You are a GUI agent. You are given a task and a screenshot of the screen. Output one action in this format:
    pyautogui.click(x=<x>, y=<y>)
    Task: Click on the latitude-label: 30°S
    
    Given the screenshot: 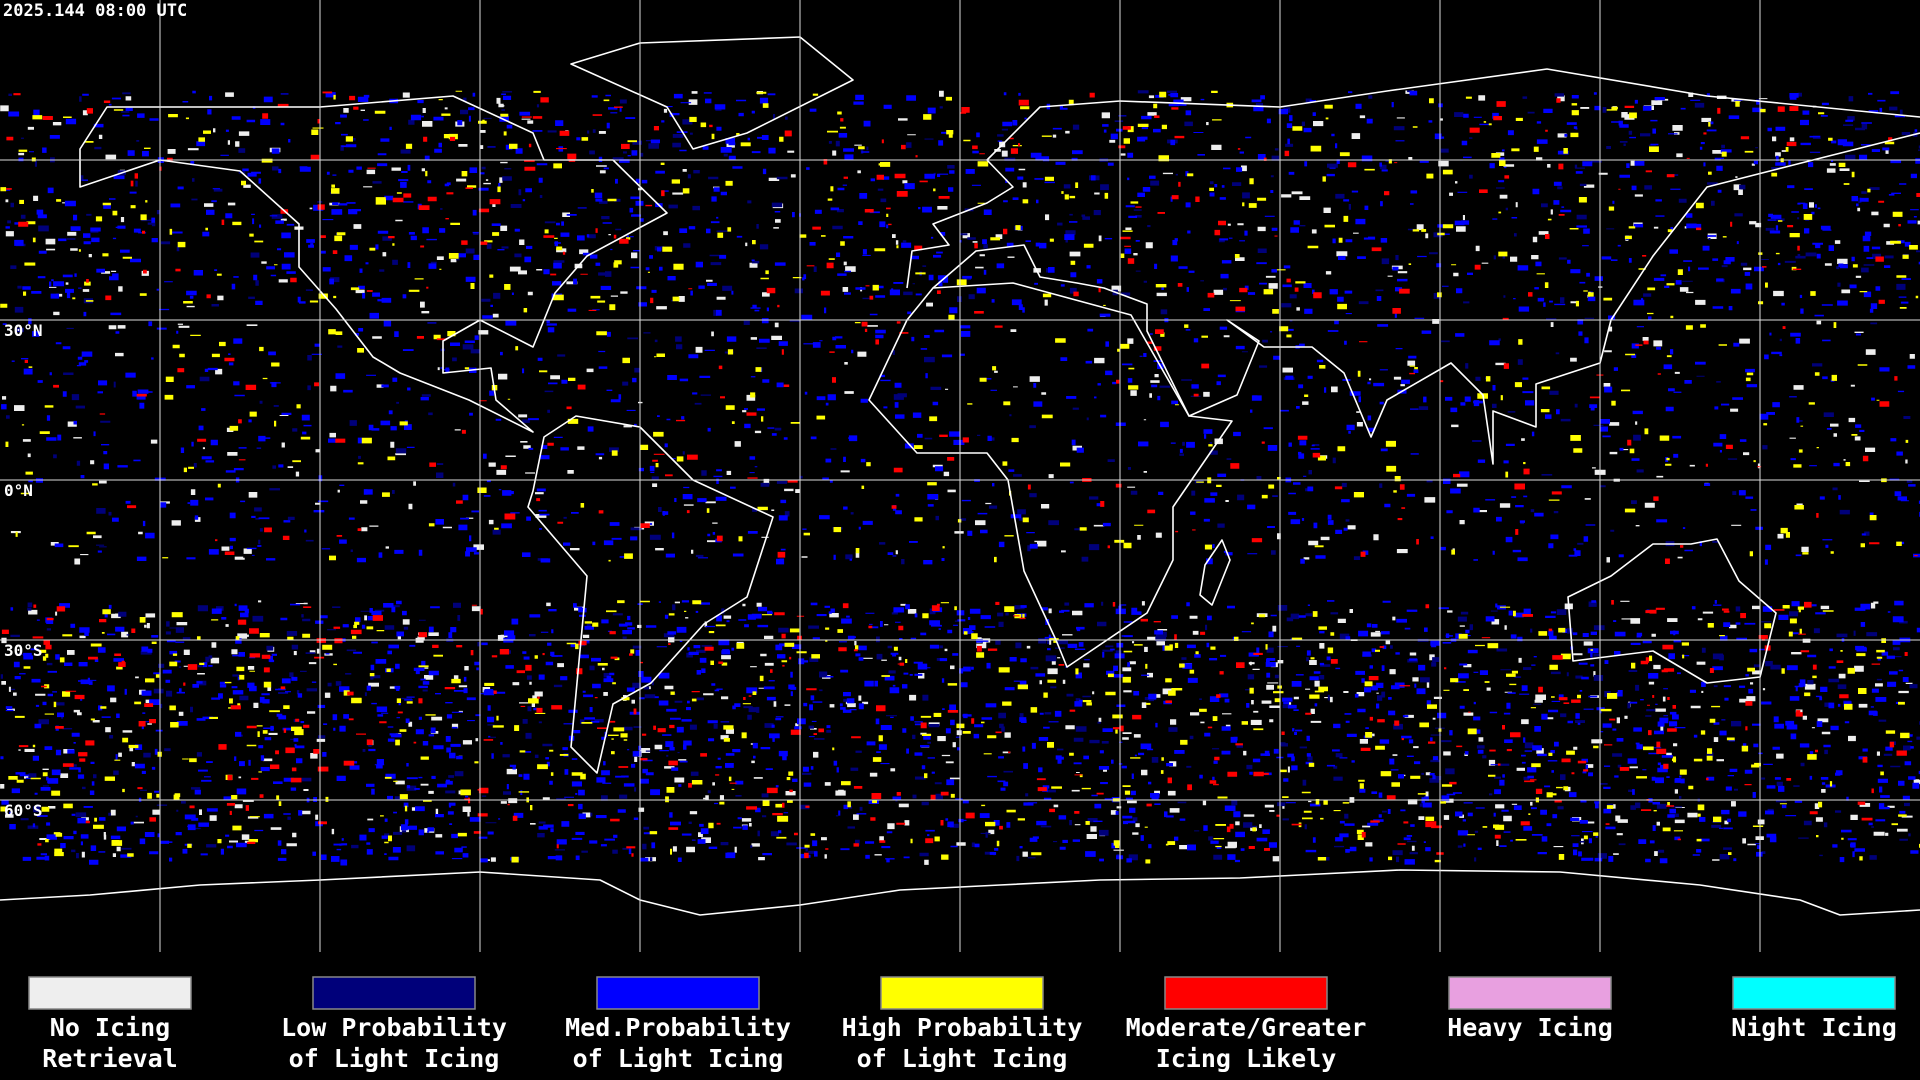 What is the action you would take?
    pyautogui.click(x=23, y=650)
    